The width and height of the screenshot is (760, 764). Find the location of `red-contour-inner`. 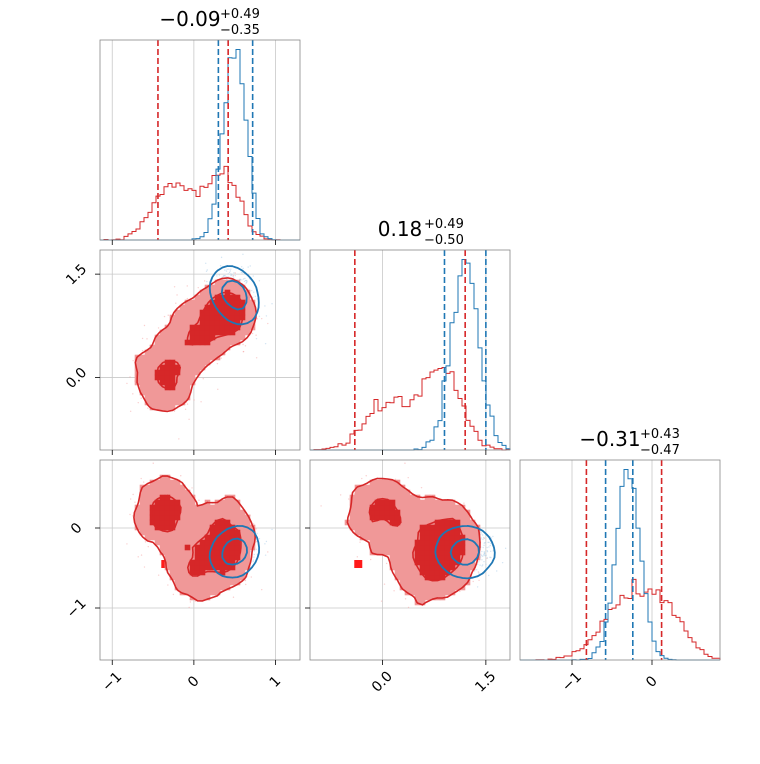

red-contour-inner is located at coordinates (196, 535).